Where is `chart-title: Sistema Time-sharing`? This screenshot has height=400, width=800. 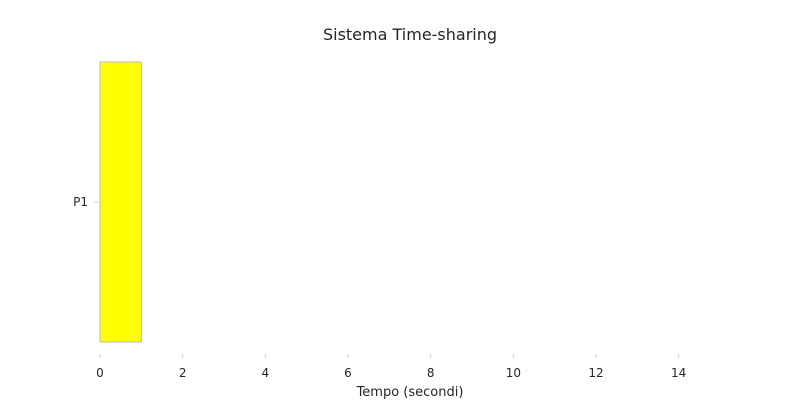 chart-title: Sistema Time-sharing is located at coordinates (410, 34).